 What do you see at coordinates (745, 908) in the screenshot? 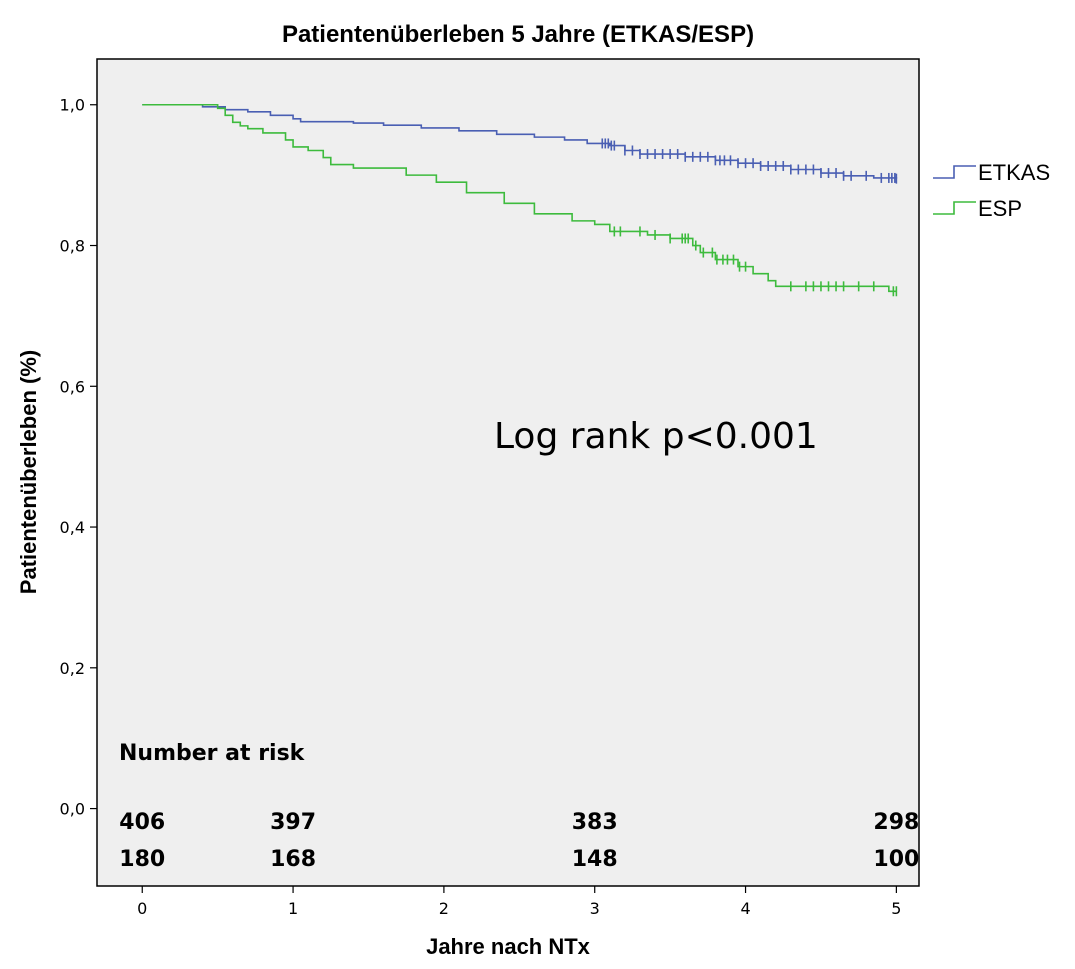
I see `x-tick-label: 4` at bounding box center [745, 908].